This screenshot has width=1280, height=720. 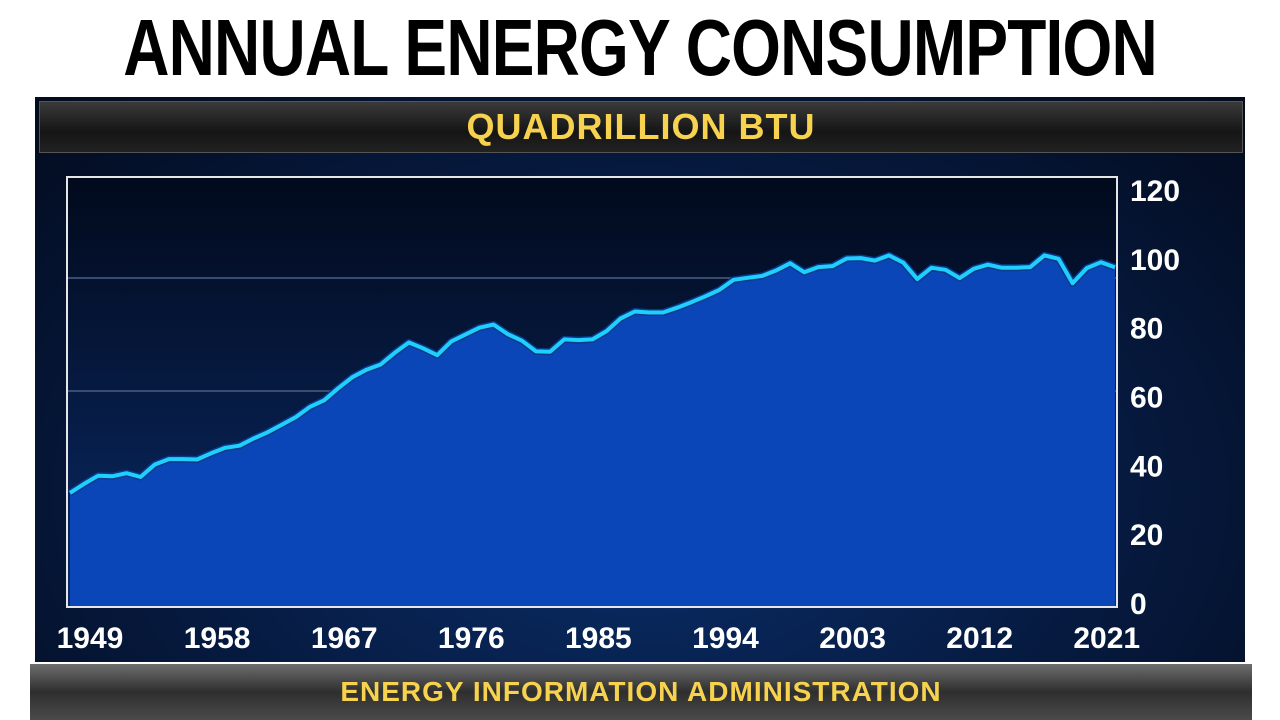 What do you see at coordinates (979, 638) in the screenshot?
I see `x-tick-label: 2012` at bounding box center [979, 638].